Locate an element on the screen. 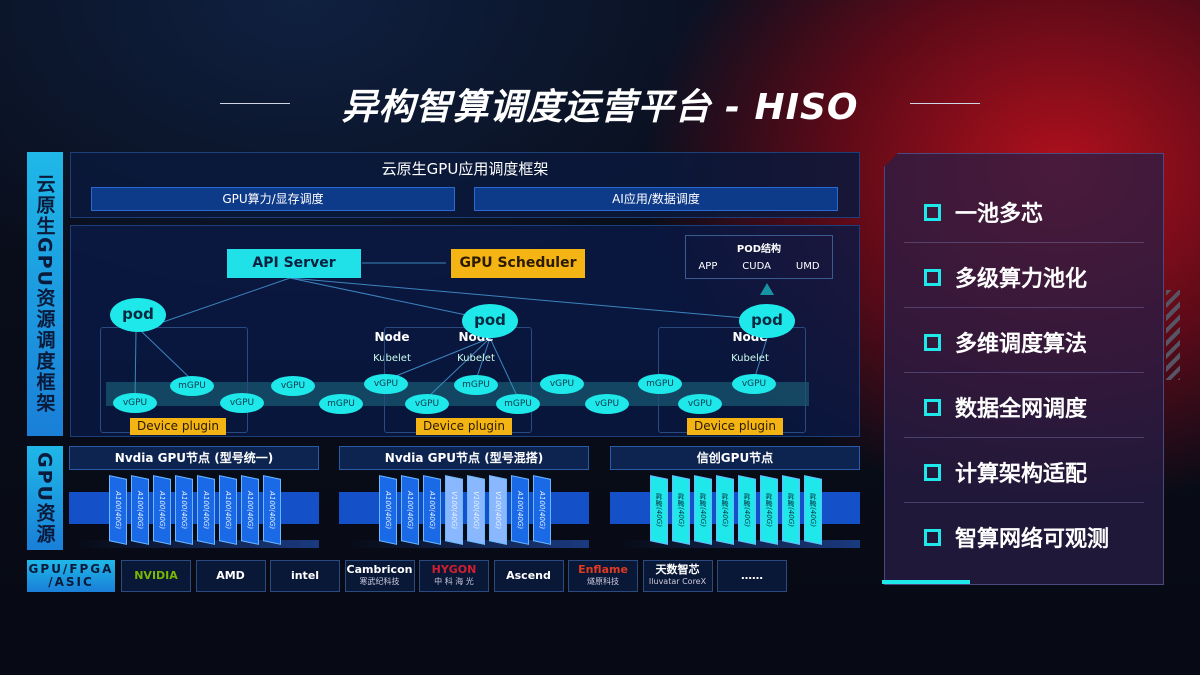  gpu-node-header: Nvdia GPU节点 (型号统一) is located at coordinates (194, 458).